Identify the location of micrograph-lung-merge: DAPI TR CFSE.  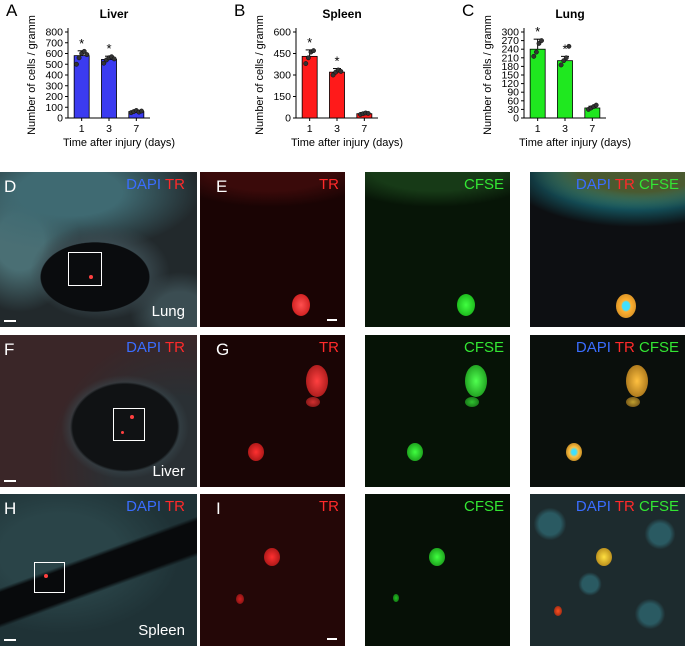
(607, 249).